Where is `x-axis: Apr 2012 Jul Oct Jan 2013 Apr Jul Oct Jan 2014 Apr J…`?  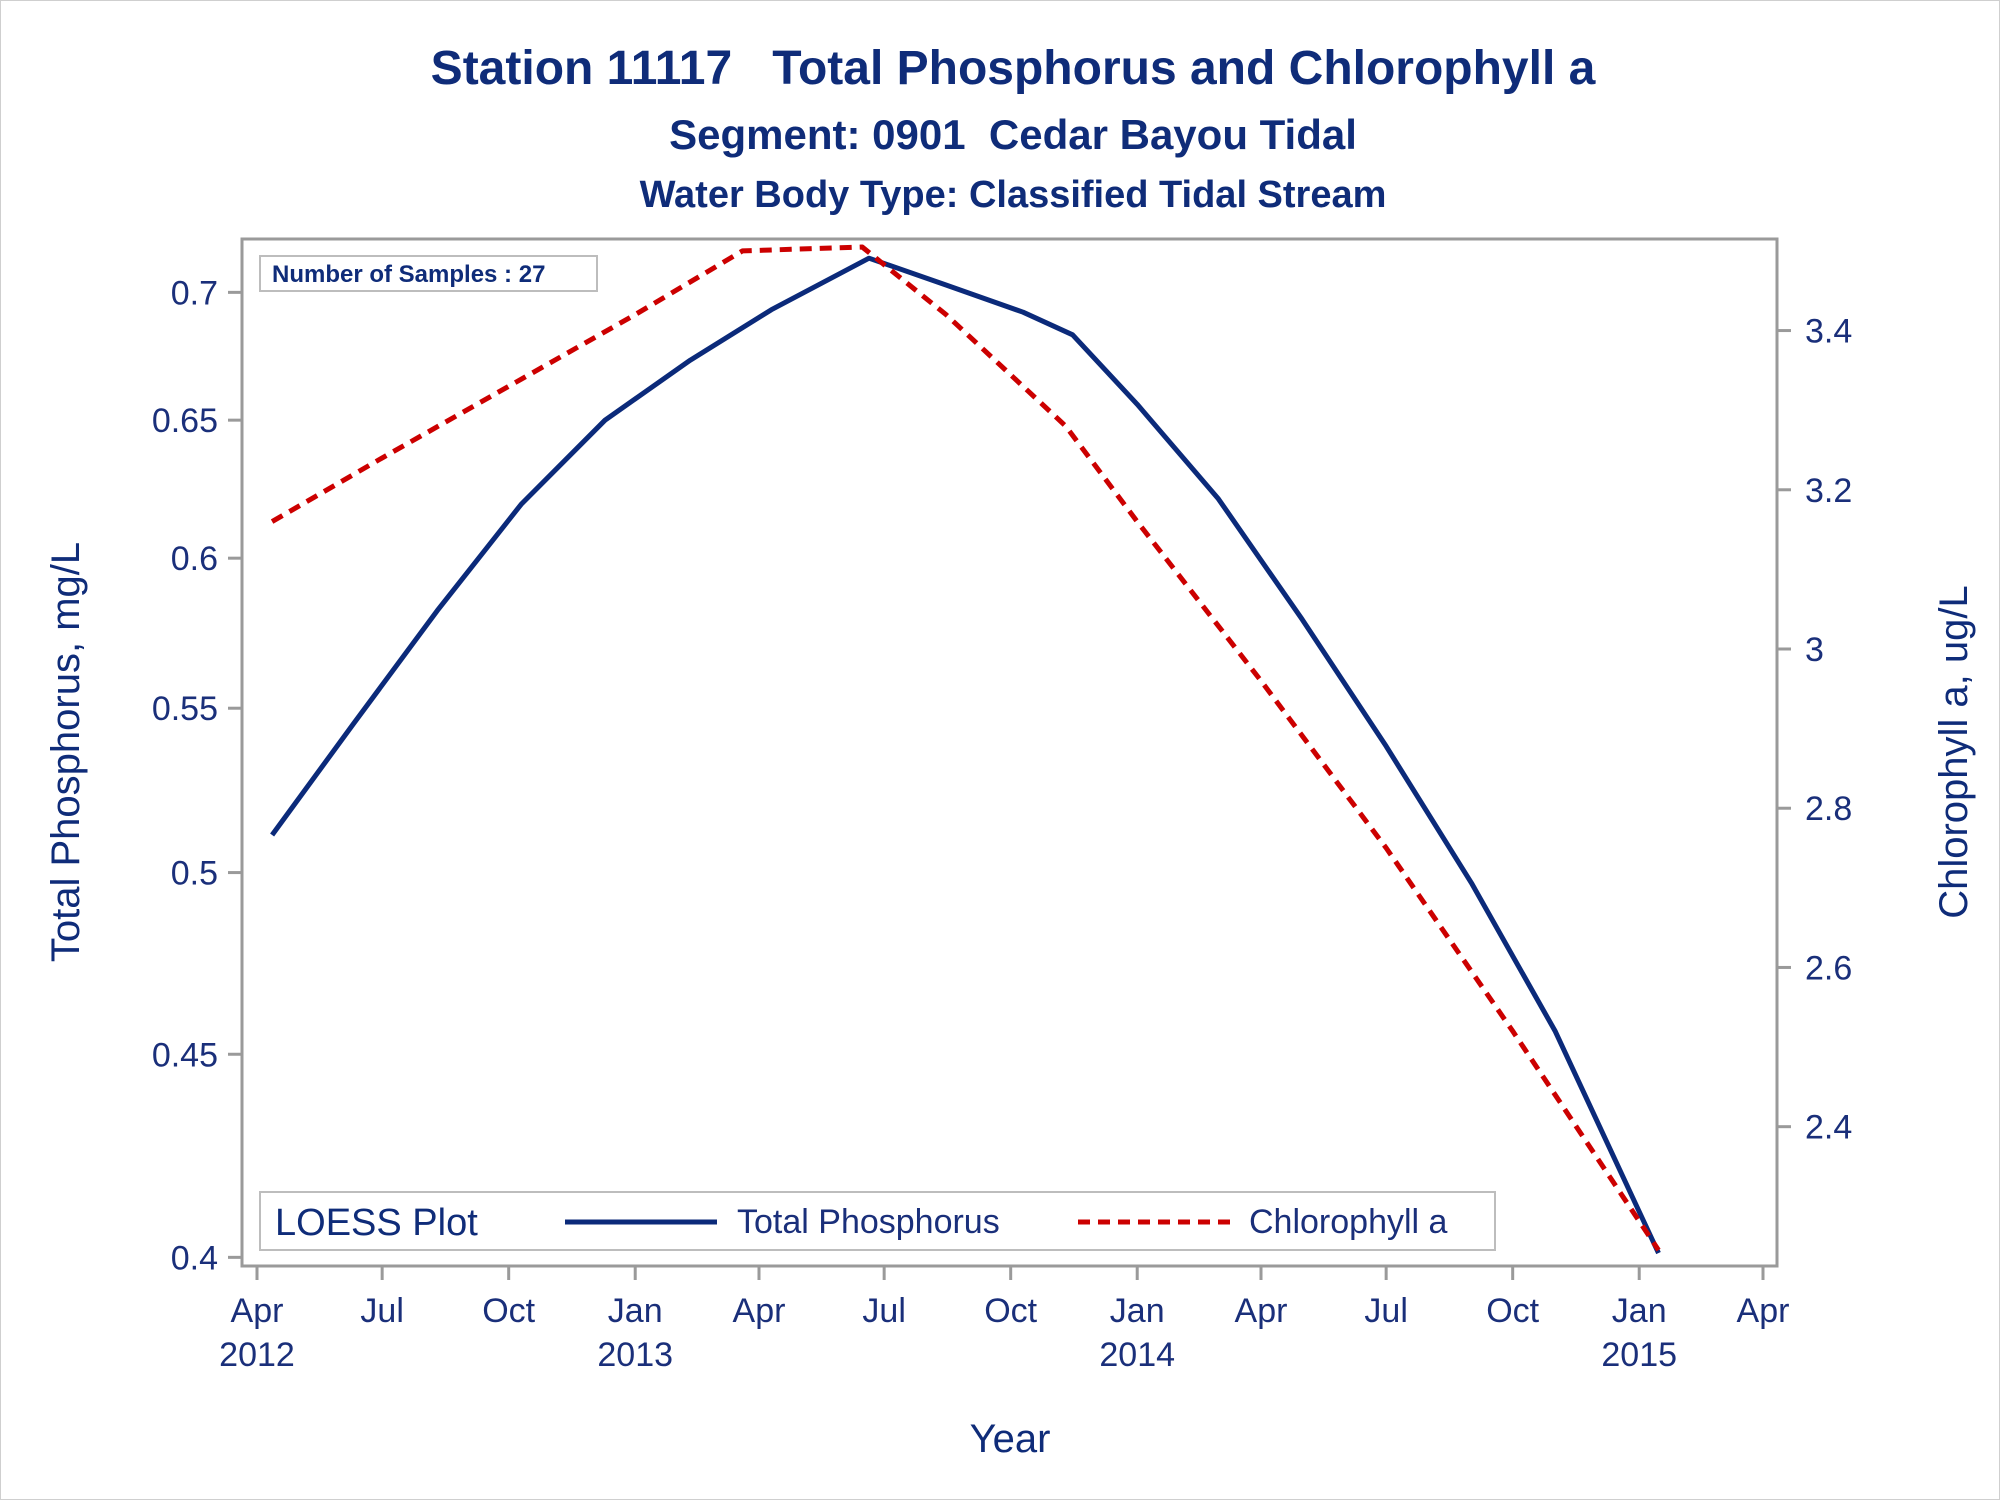 x-axis: Apr 2012 Jul Oct Jan 2013 Apr Jul Oct Jan 2014 Apr J… is located at coordinates (1004, 1319).